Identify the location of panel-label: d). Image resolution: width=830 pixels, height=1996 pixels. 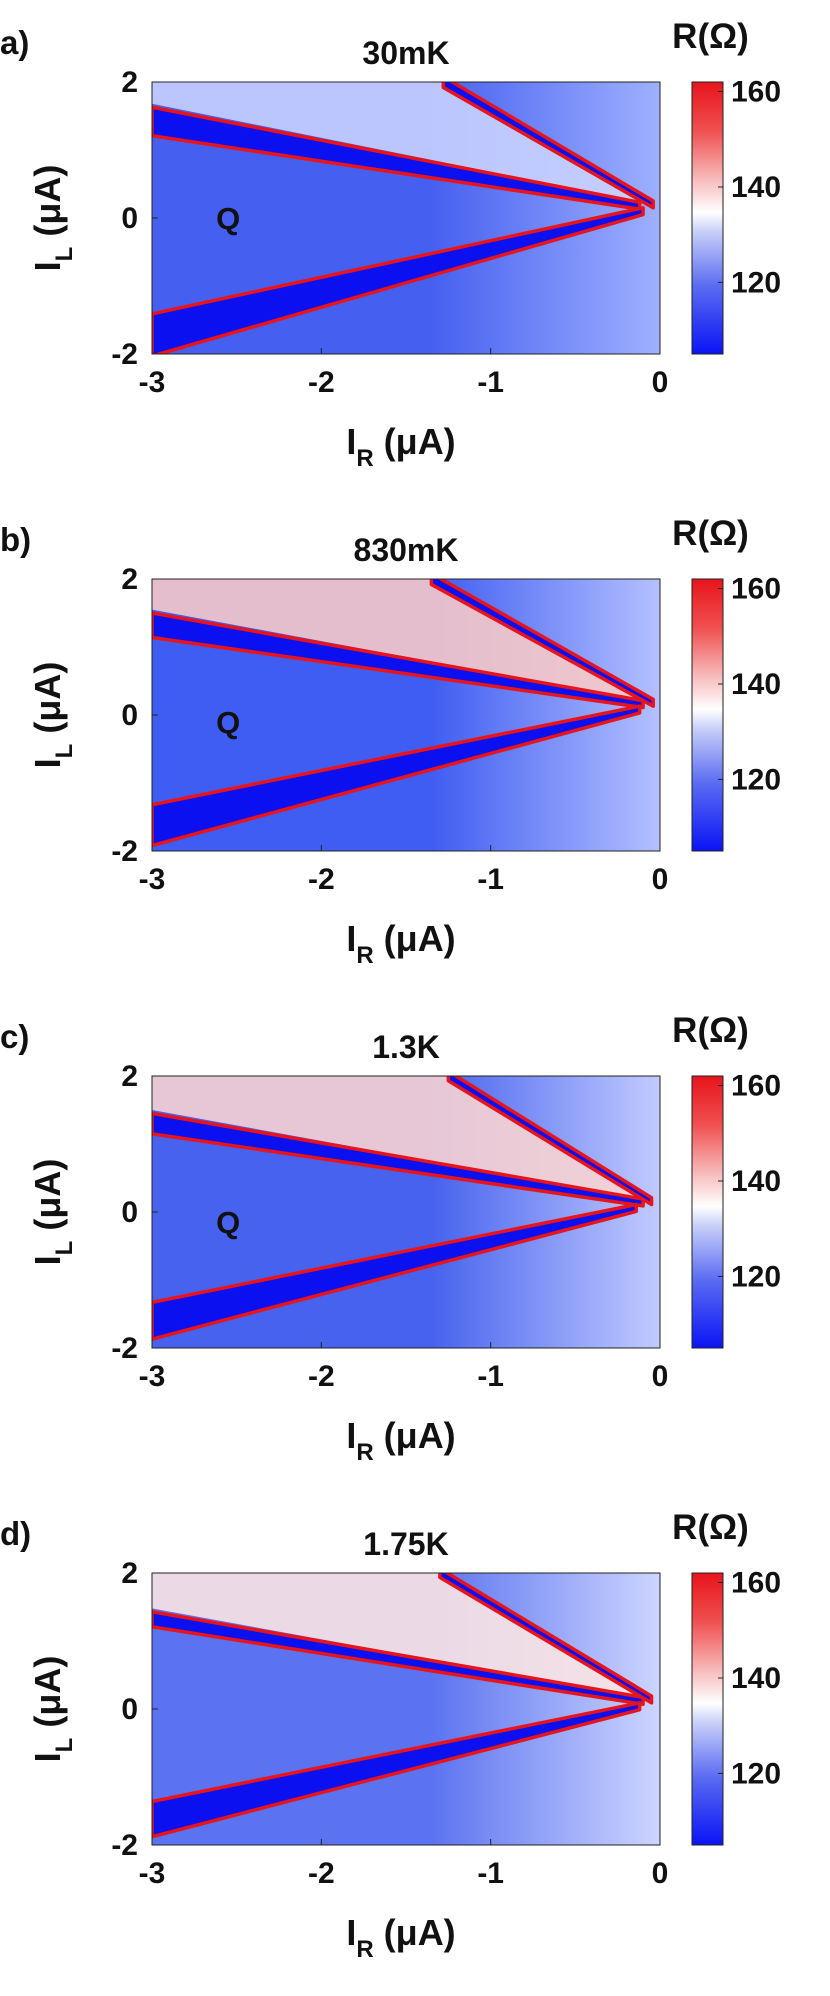
(15, 1533).